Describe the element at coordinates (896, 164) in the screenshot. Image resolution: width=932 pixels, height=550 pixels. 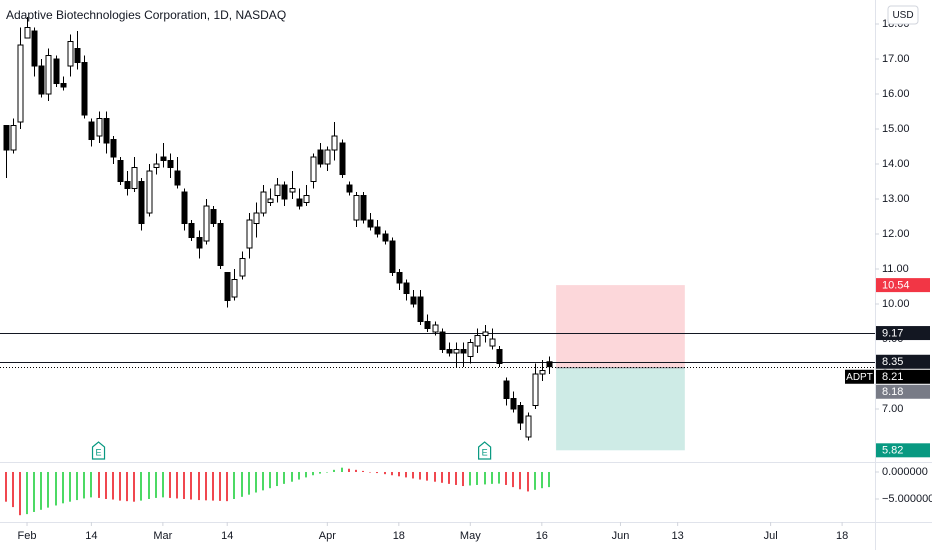
I see `y-tick-label: 14.00` at that location.